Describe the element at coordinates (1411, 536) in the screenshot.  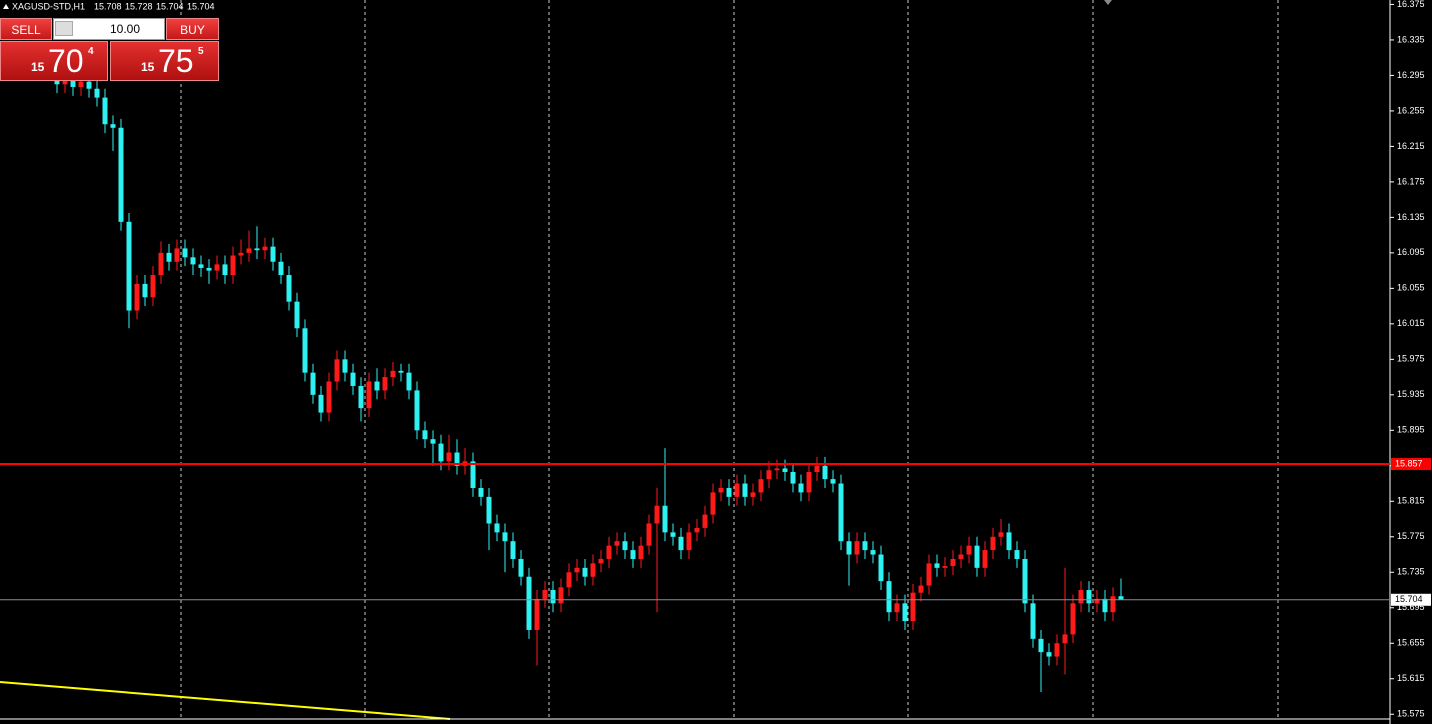
I see `y-tick-label: 15.775` at that location.